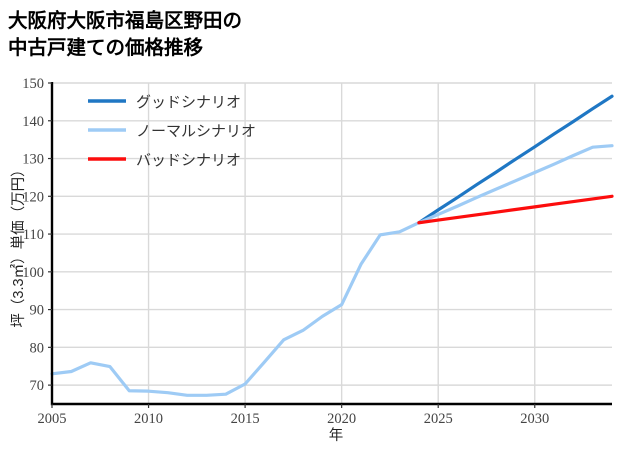 This screenshot has width=621, height=465. I want to click on y-tick-label: 150, so click(33, 84).